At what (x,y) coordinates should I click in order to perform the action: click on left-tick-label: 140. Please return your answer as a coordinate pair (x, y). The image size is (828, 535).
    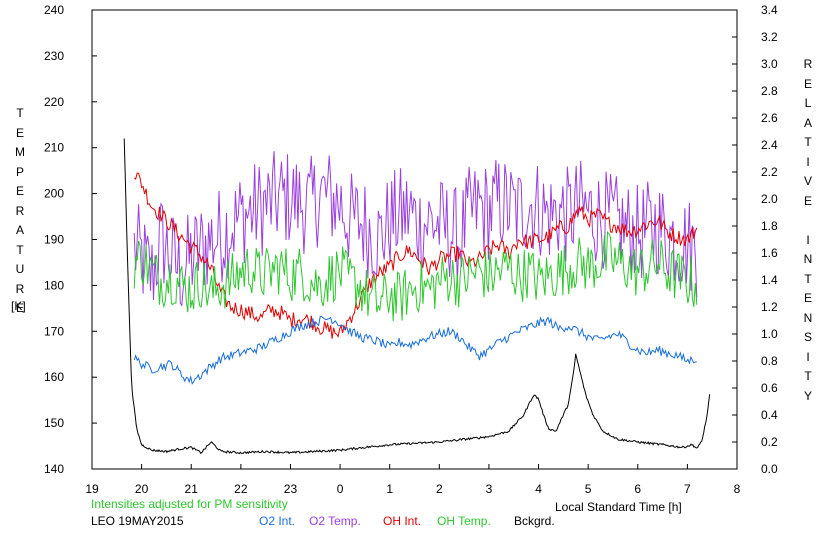
    Looking at the image, I should click on (54, 469).